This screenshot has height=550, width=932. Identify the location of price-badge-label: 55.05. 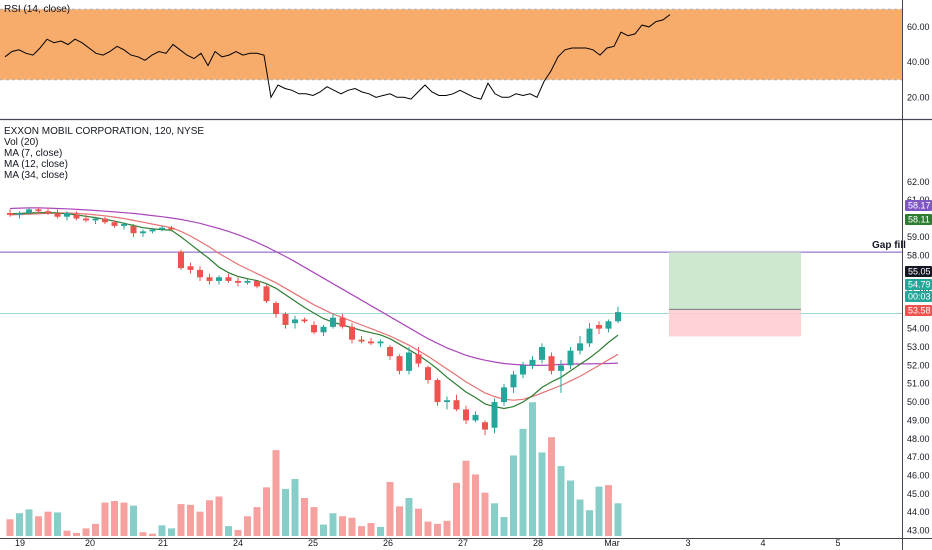
(919, 272).